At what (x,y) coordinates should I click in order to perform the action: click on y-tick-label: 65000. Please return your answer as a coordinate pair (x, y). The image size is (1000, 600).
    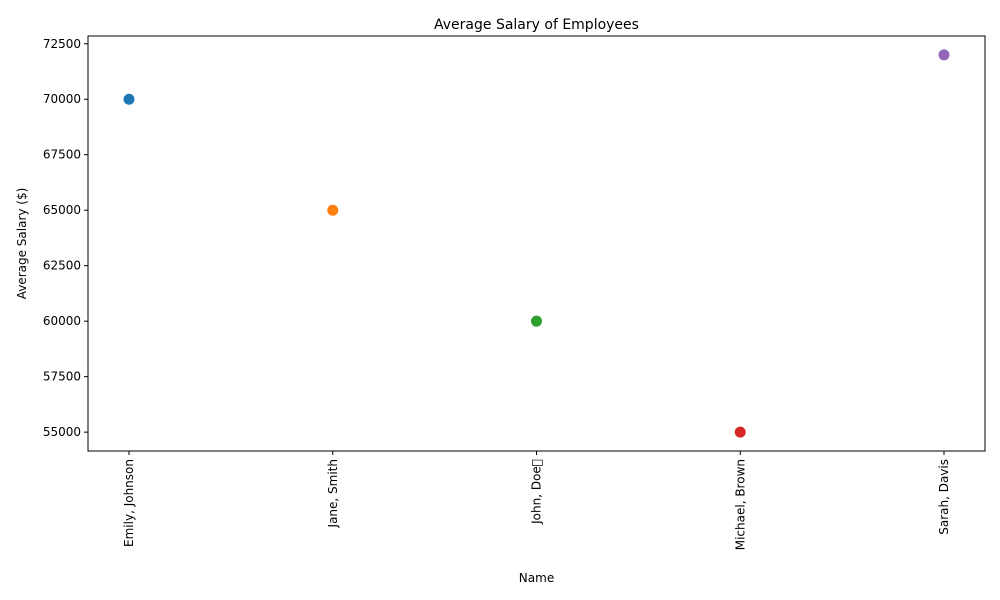
    Looking at the image, I should click on (62, 210).